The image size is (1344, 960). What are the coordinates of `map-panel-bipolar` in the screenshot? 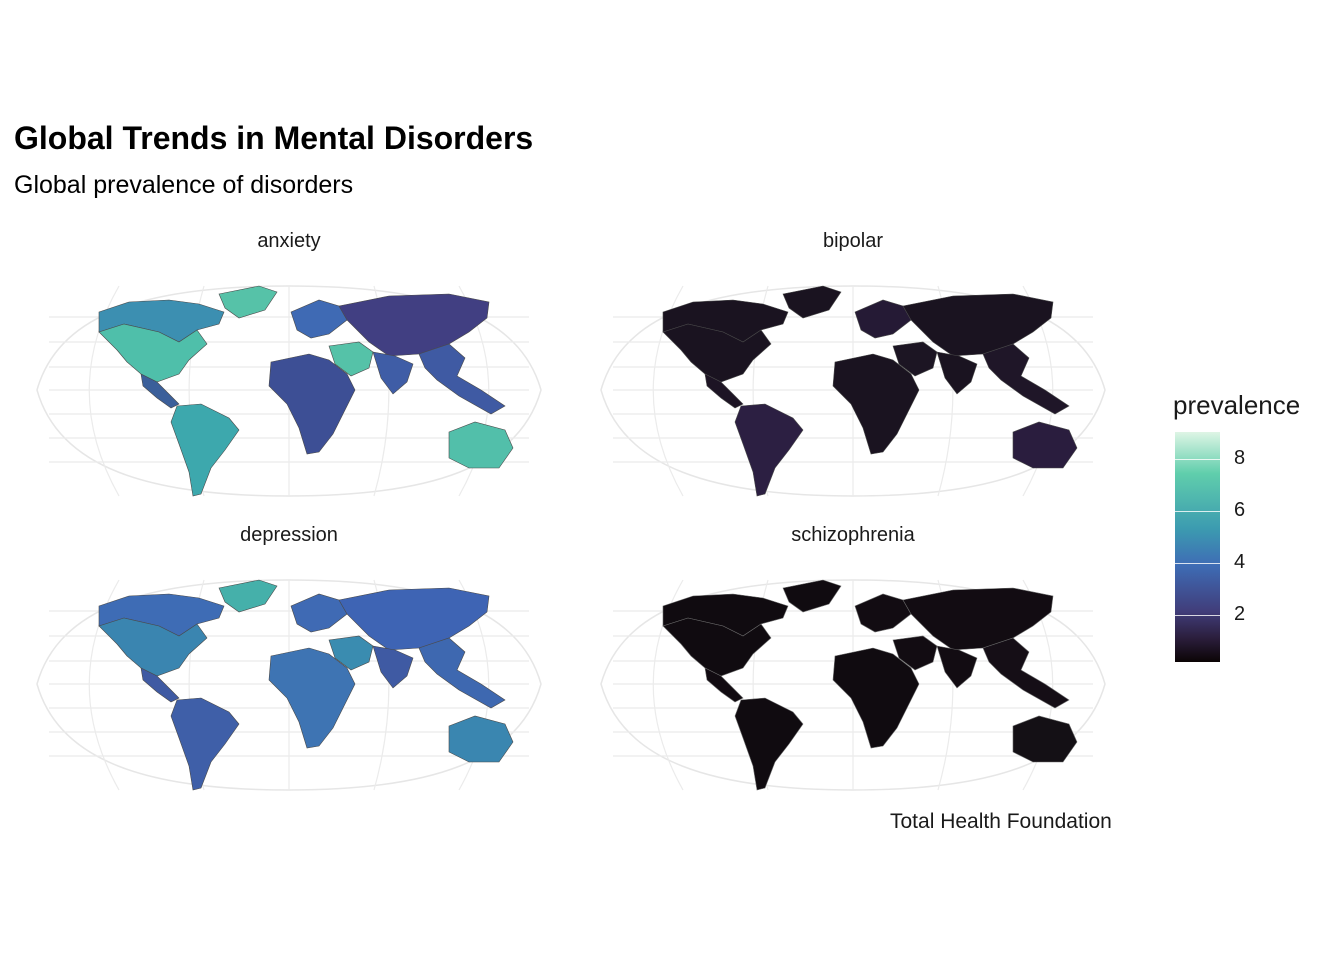 It's located at (853, 391).